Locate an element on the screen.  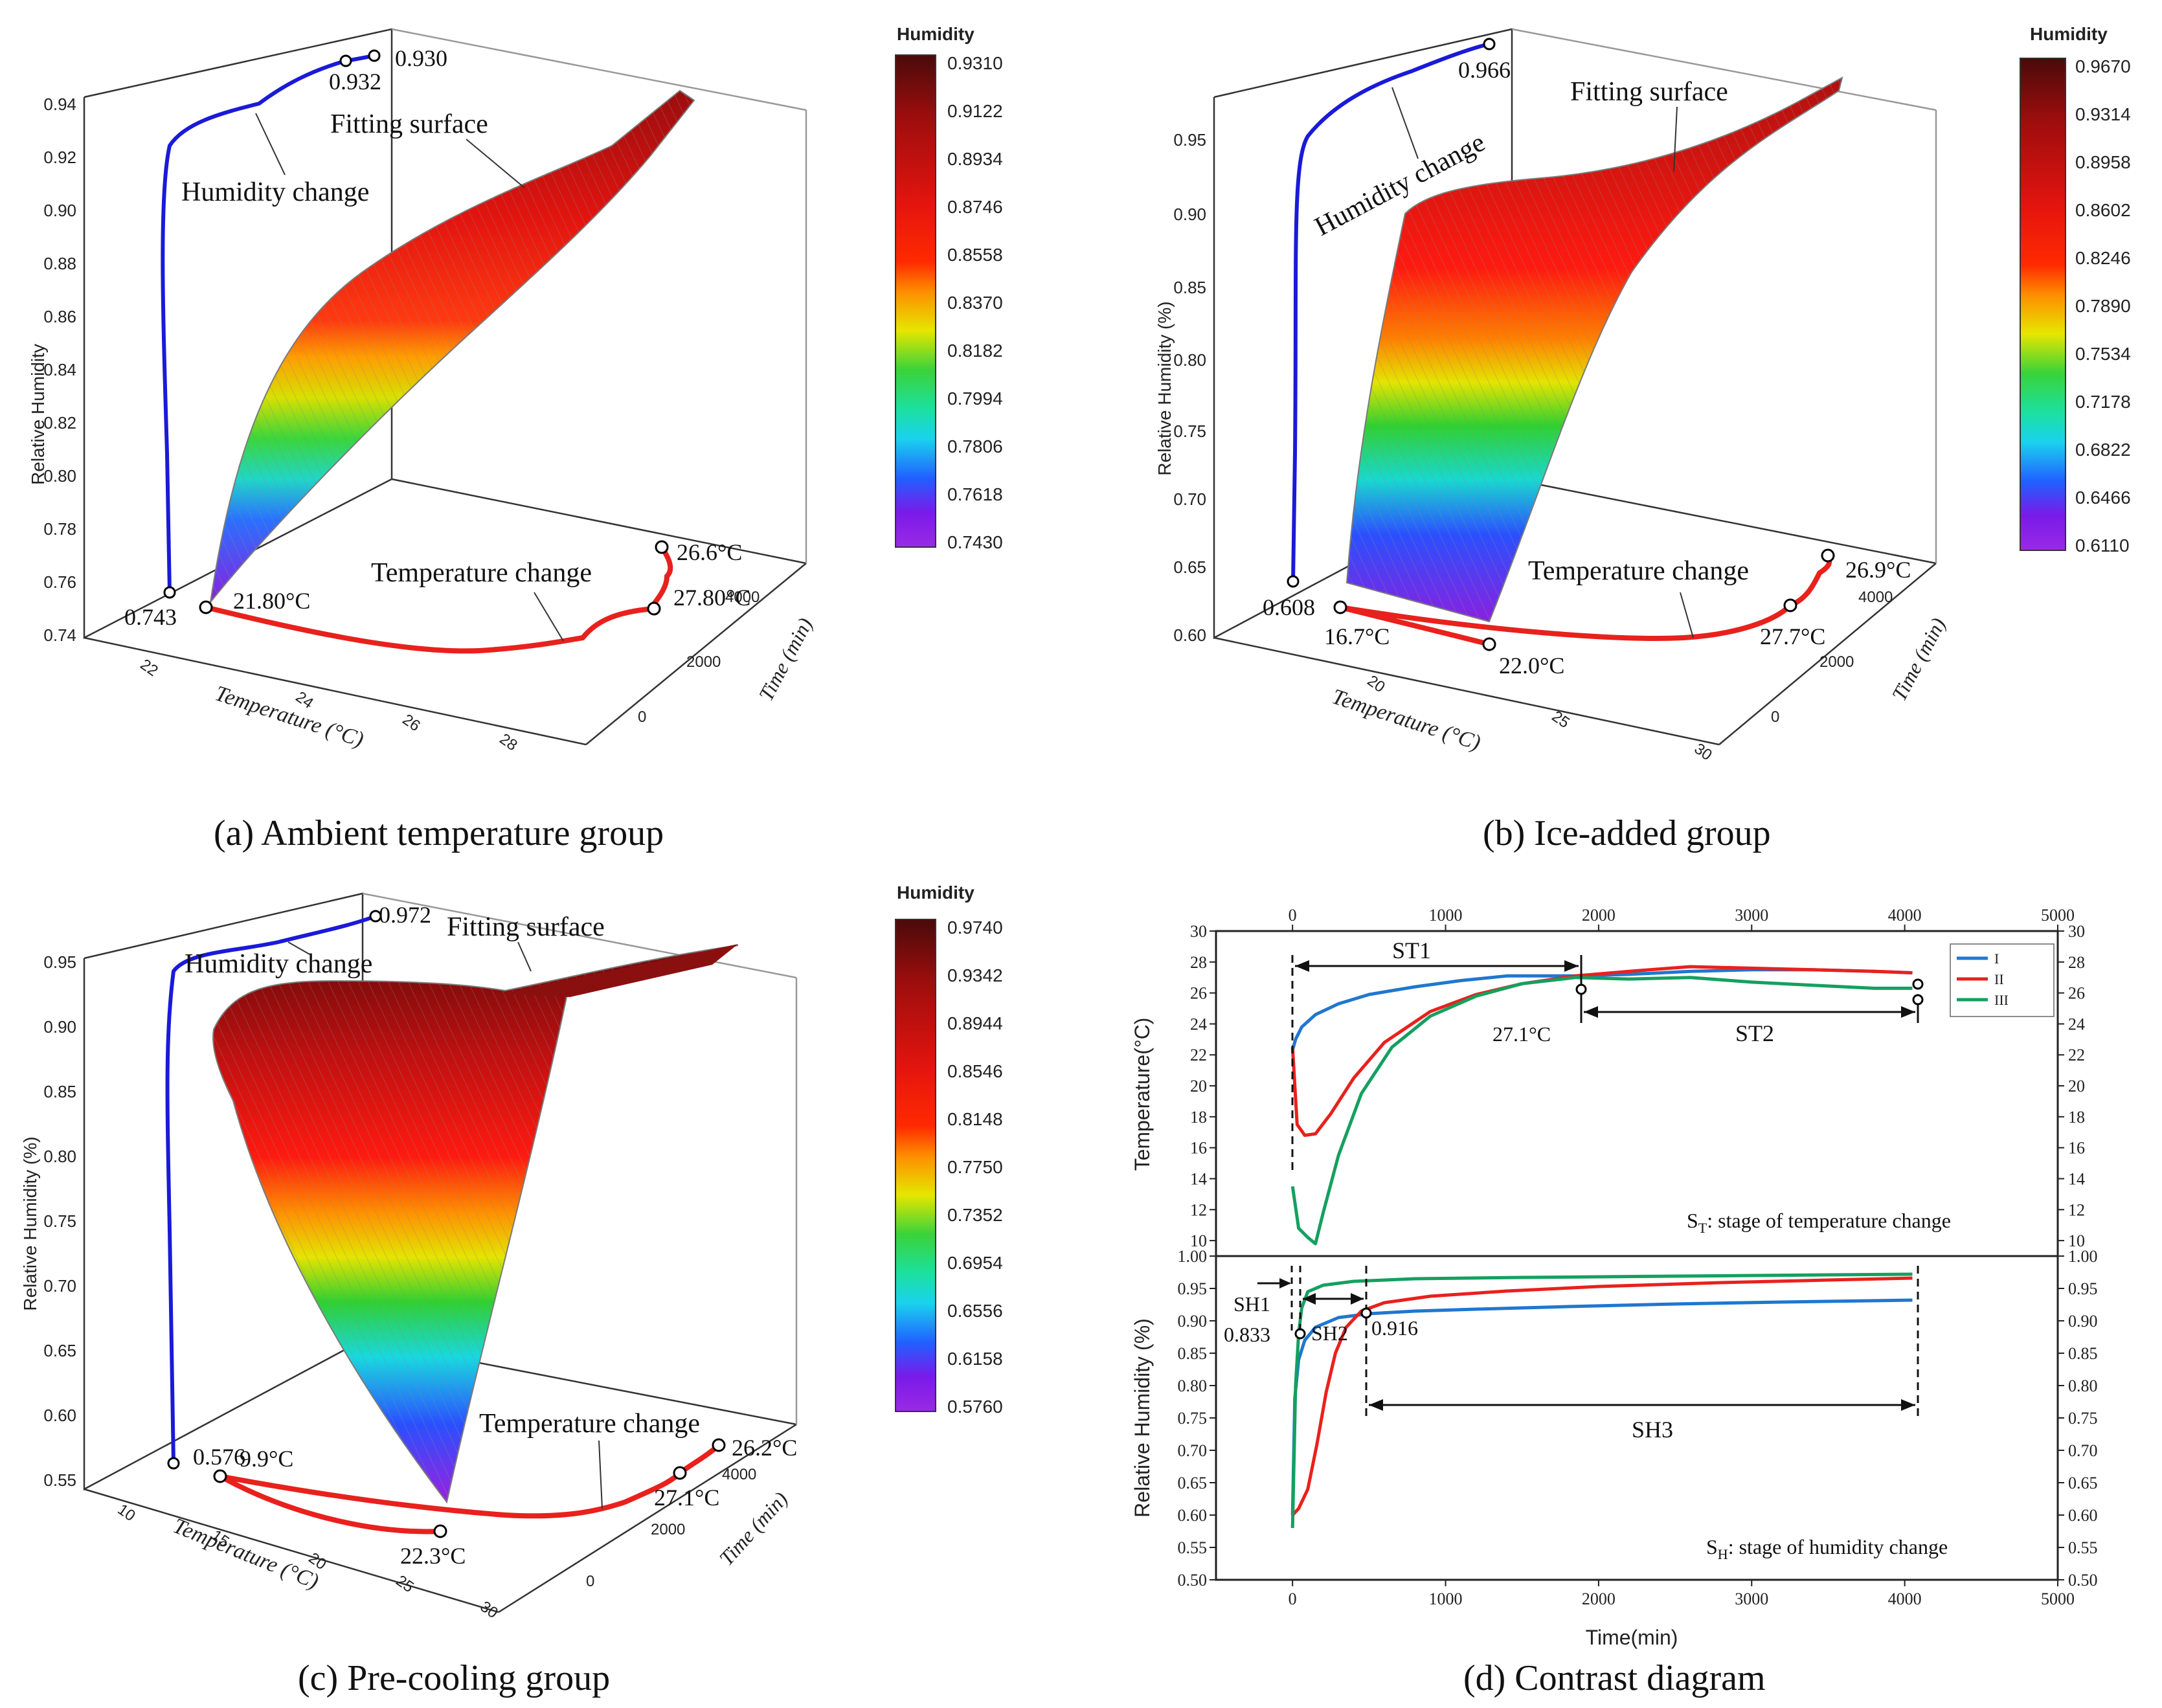
x-tick-label-top: 0 is located at coordinates (1293, 915).